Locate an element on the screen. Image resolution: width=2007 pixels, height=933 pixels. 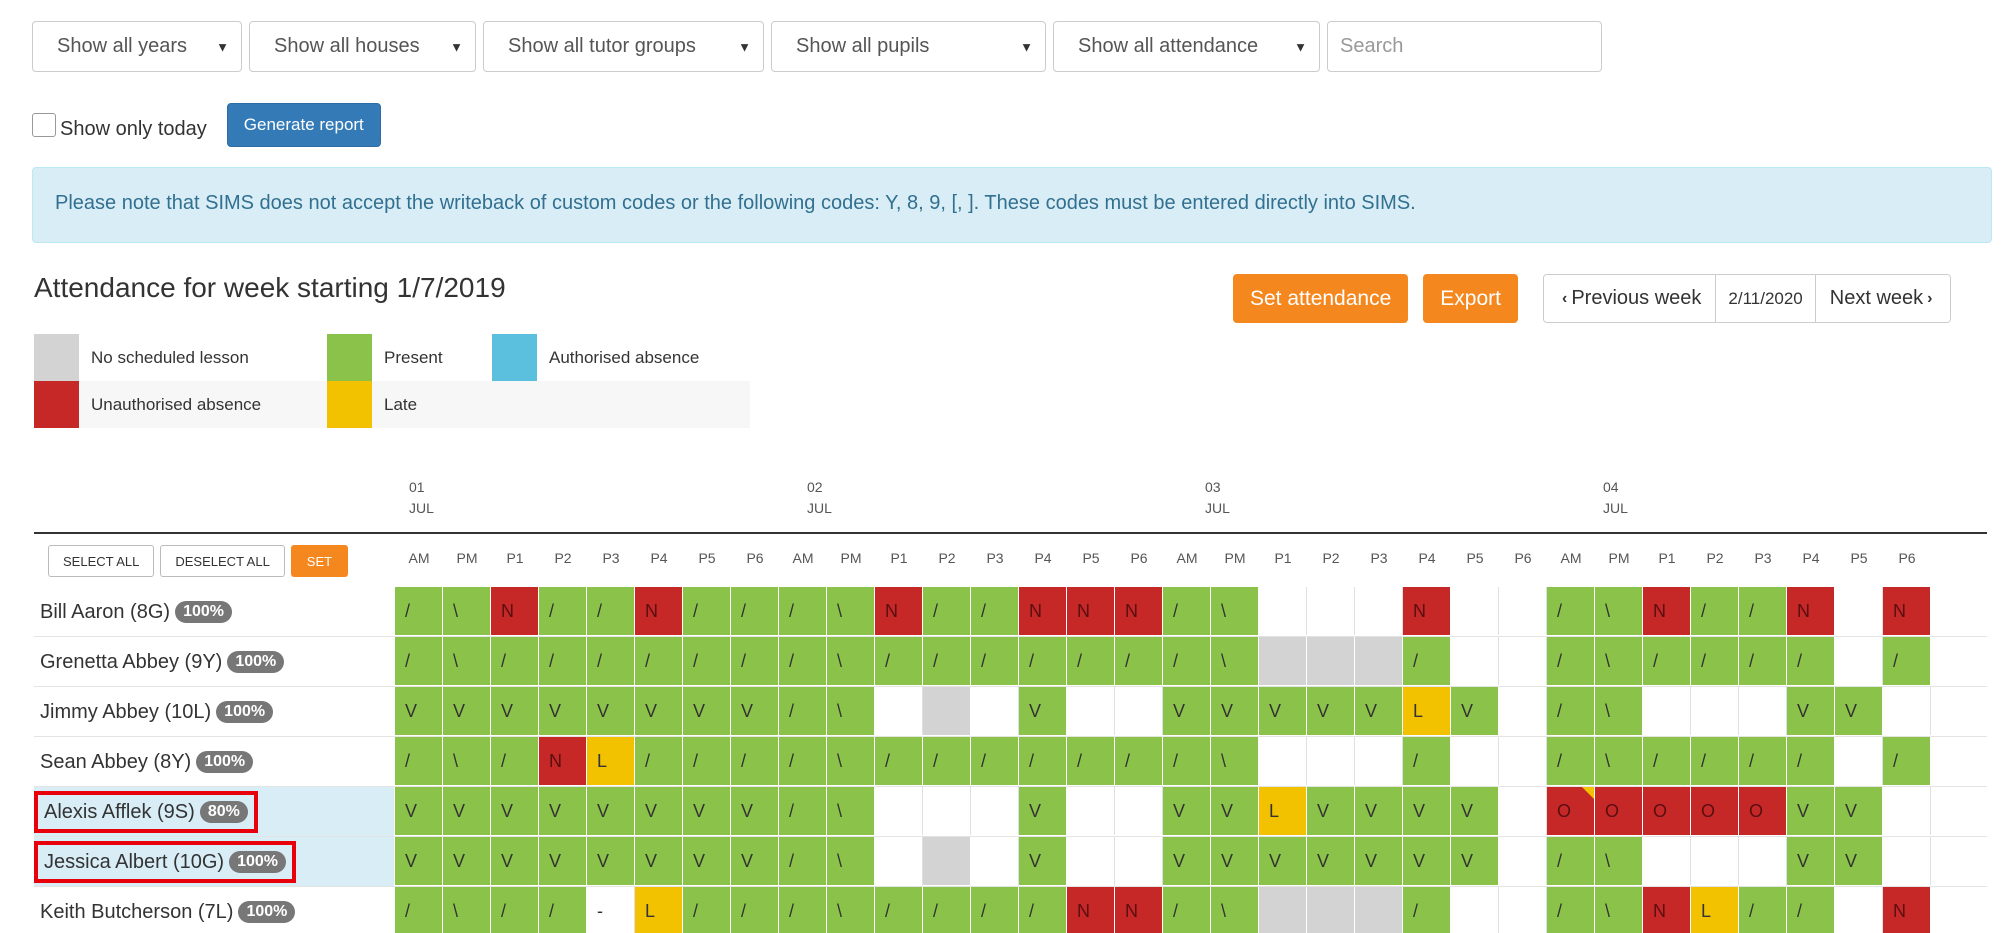
pupil-name-cell: Alexis Afflek (9S) 80% is located at coordinates (146, 812).